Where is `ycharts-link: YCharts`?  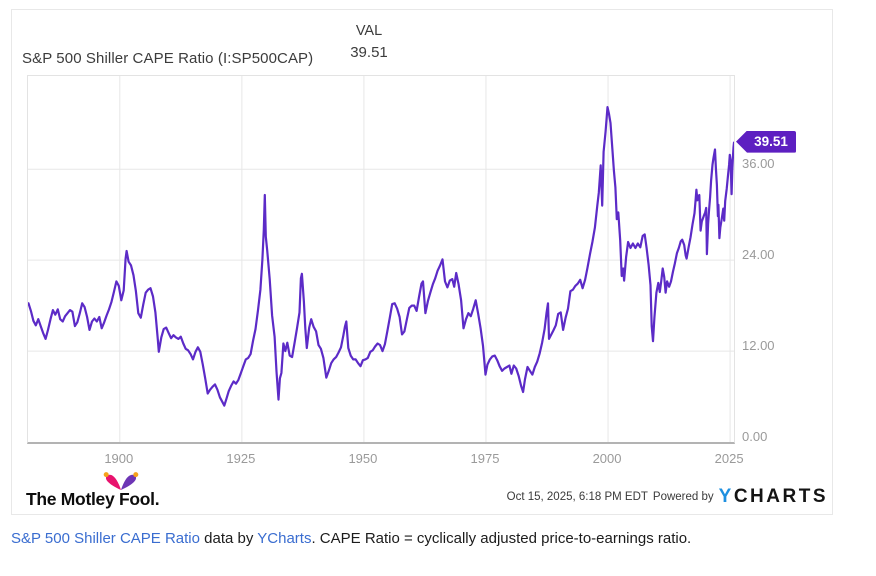
ycharts-link: YCharts is located at coordinates (284, 538).